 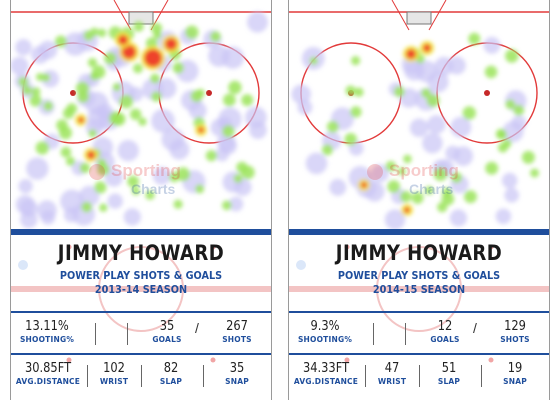 What do you see at coordinates (326, 374) in the screenshot?
I see `stat-avg-distance: 34.33FT AVG.DISTANCE` at bounding box center [326, 374].